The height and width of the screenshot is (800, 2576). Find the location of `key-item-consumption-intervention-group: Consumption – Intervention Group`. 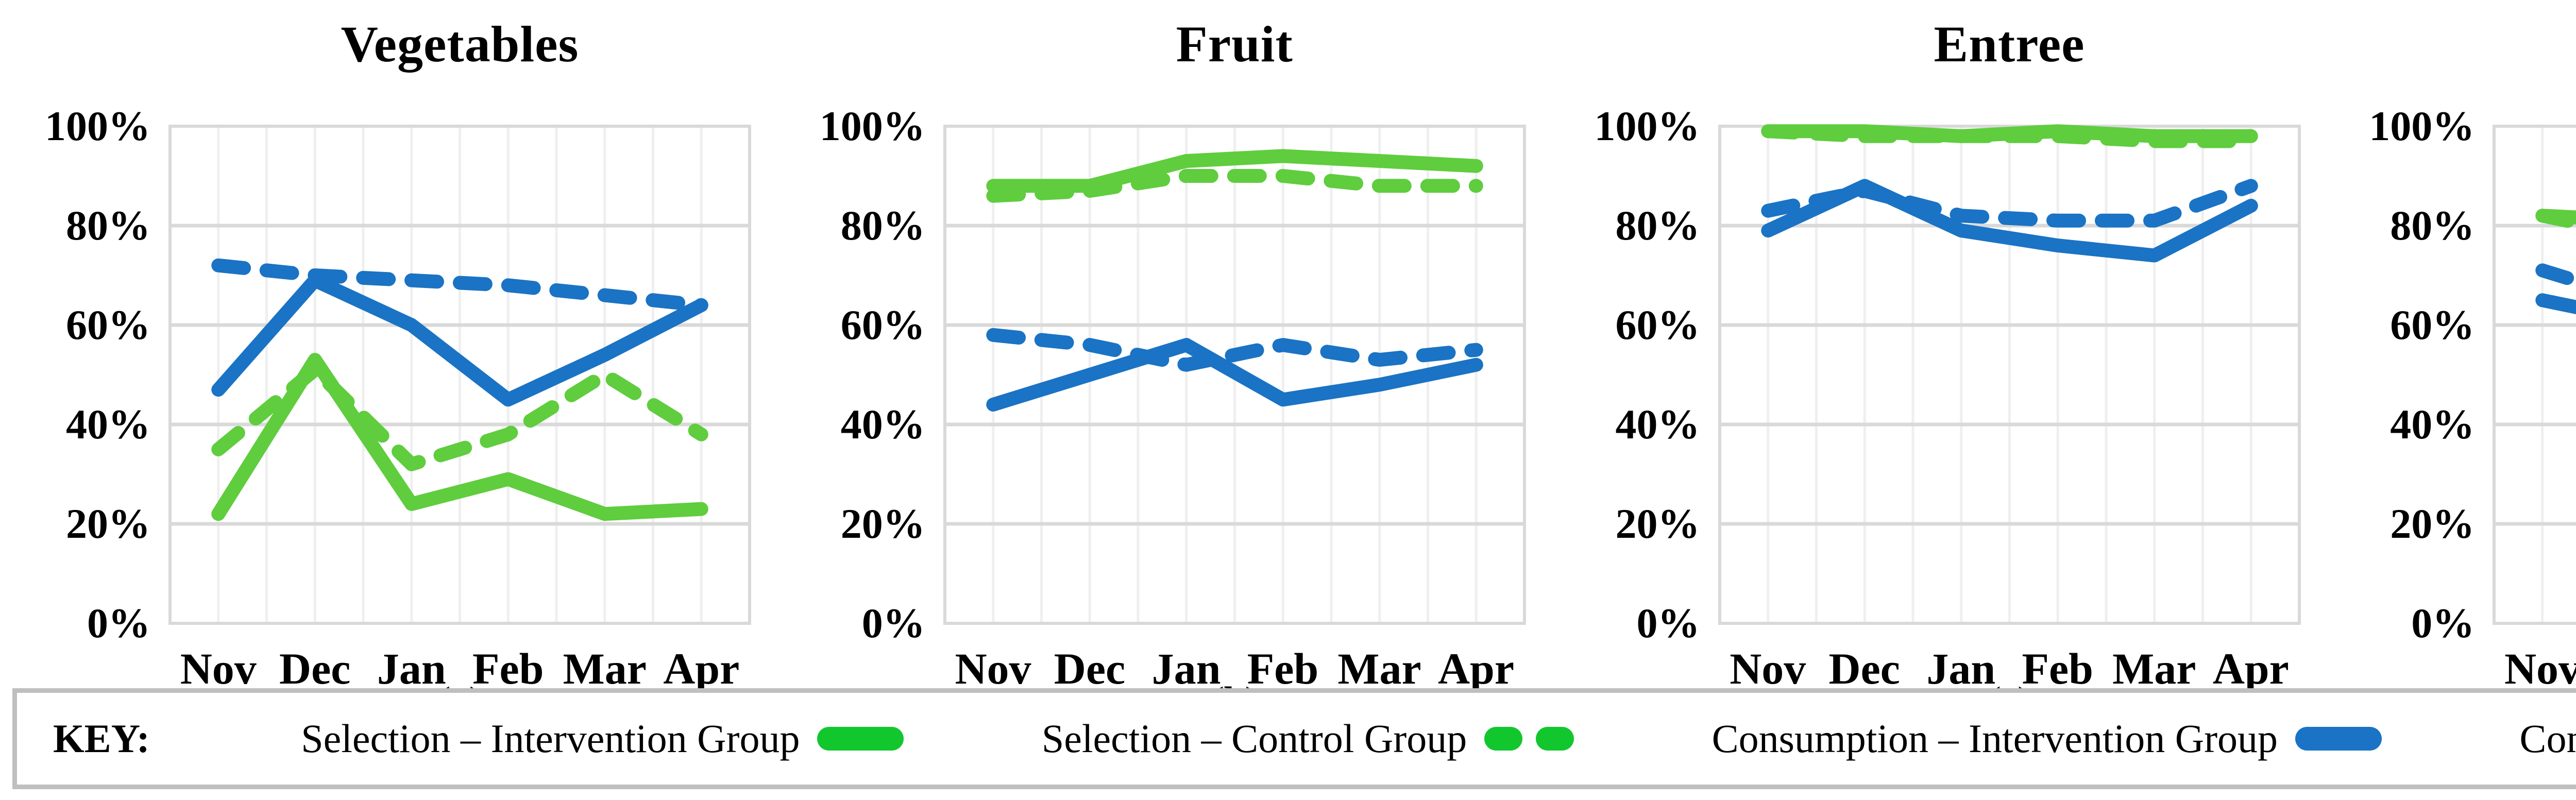

key-item-consumption-intervention-group: Consumption – Intervention Group is located at coordinates (2047, 739).